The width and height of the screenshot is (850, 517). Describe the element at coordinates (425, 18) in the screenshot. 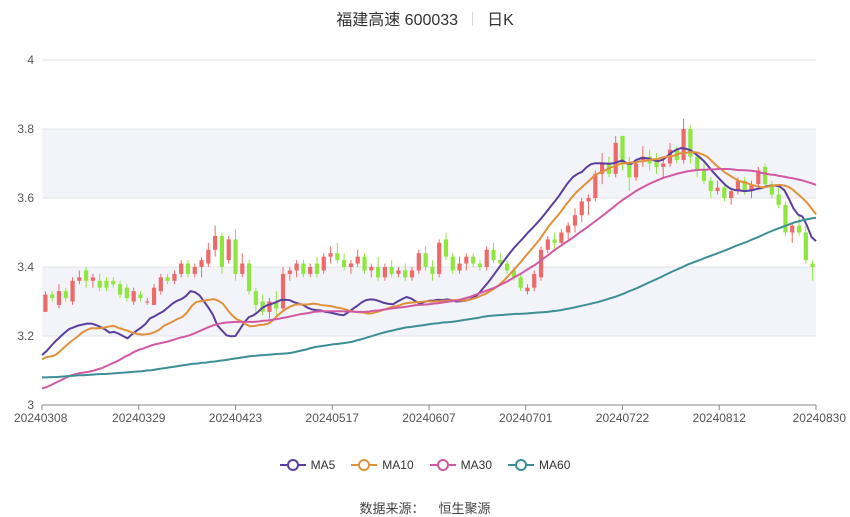

I see `chart-title: 福建高速 600033 日K` at that location.